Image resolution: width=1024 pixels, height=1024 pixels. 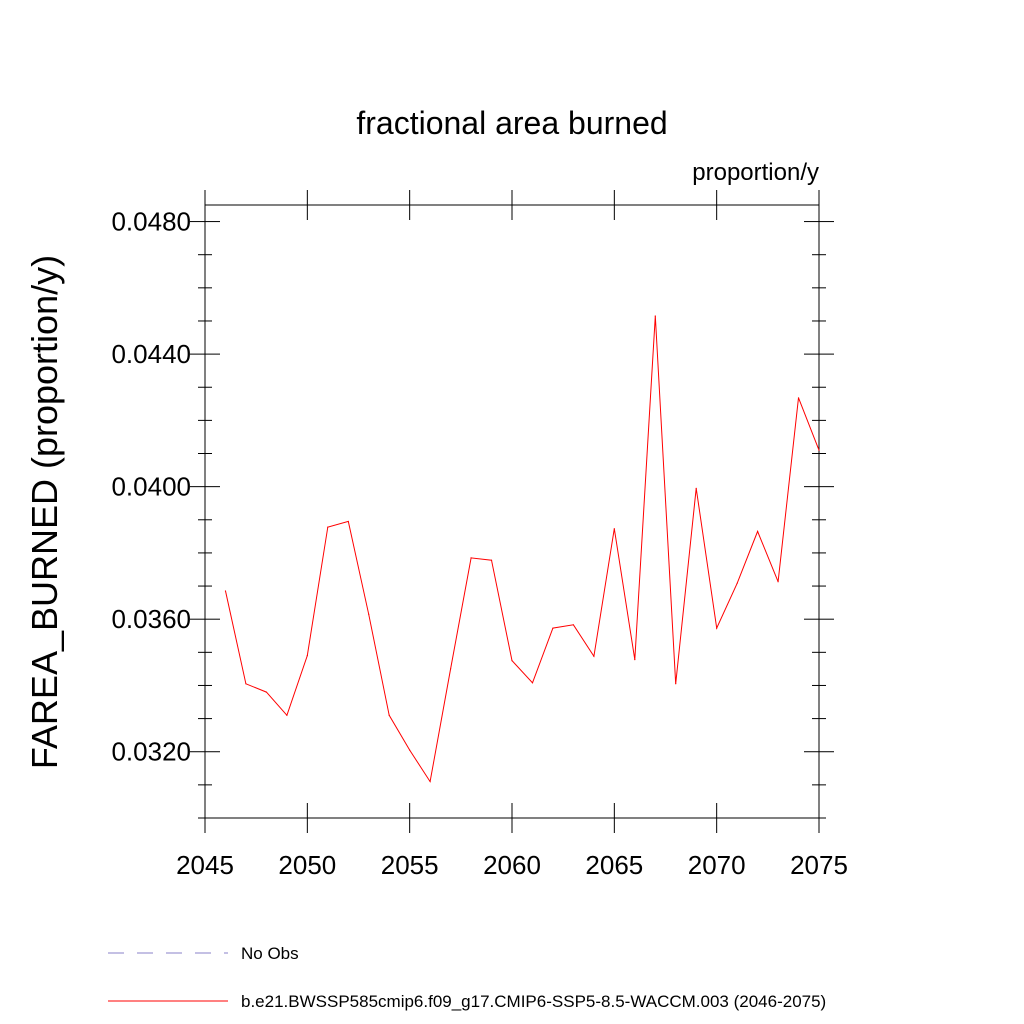 I want to click on units-label: proportion/y, so click(x=755, y=172).